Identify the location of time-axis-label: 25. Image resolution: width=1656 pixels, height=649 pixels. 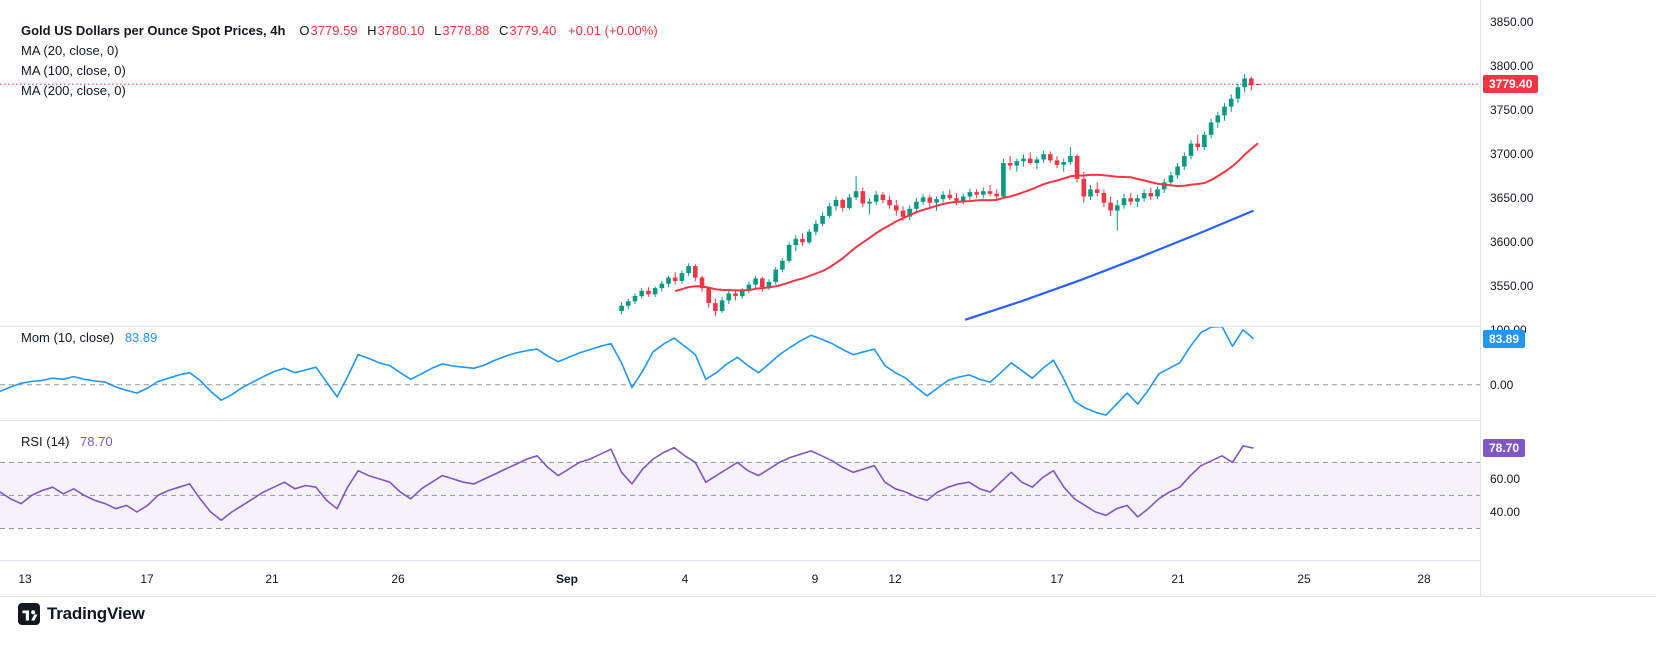
(1304, 579).